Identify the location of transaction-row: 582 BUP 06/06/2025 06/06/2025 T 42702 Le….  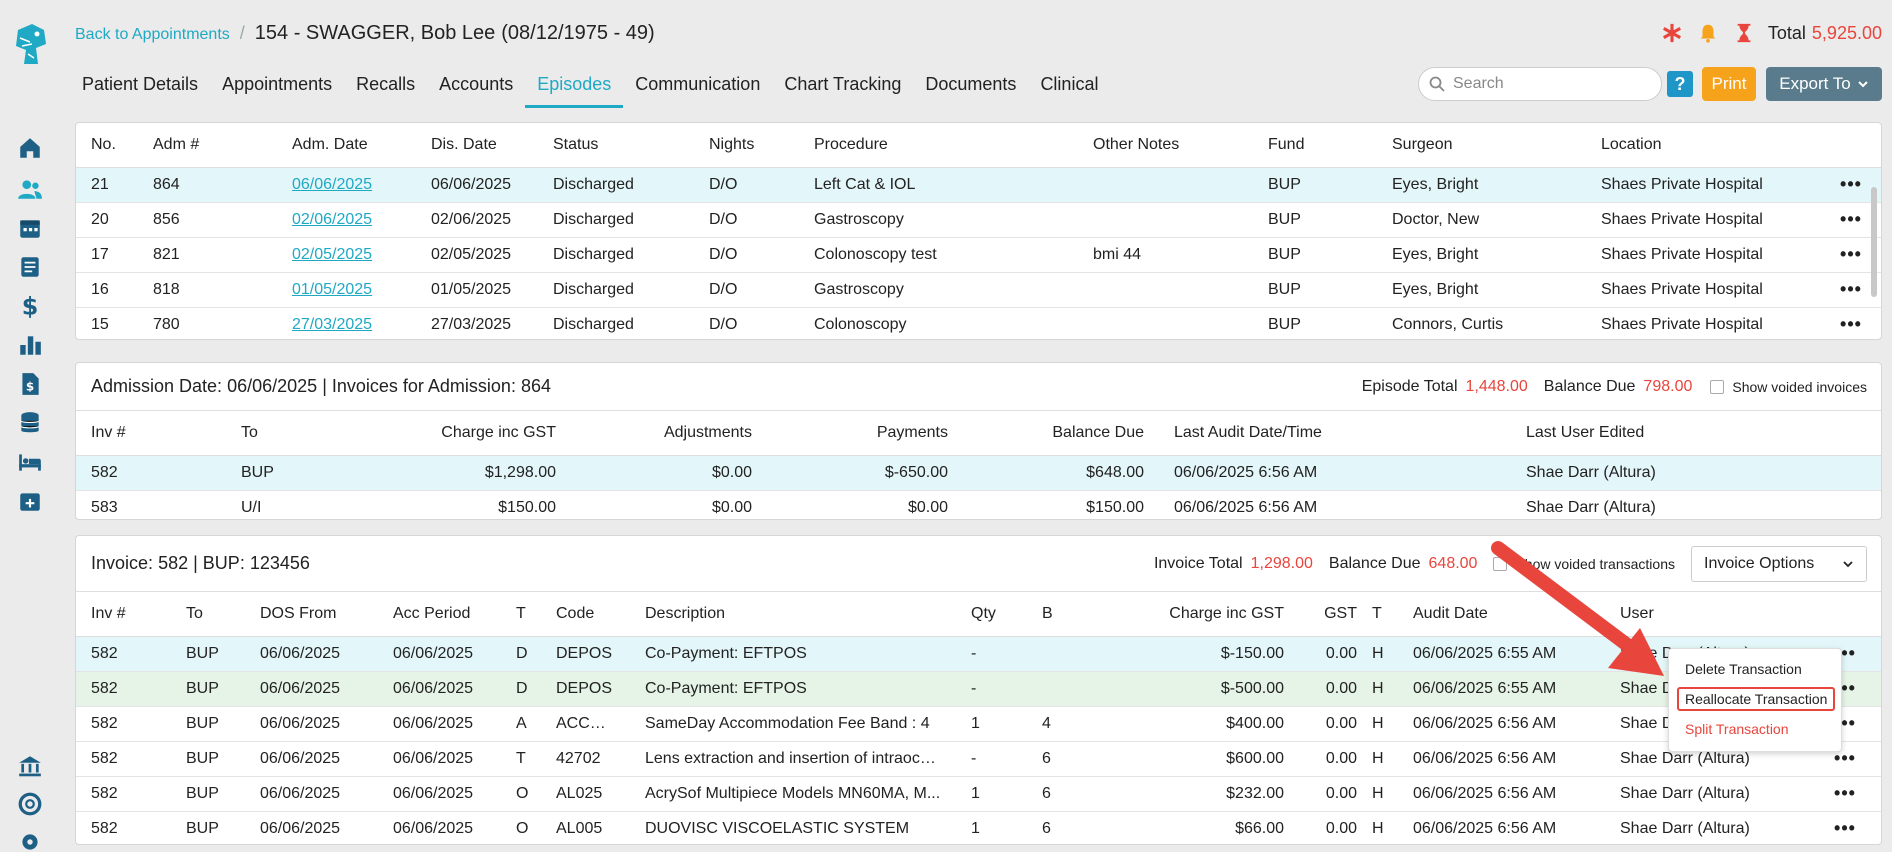
(978, 759).